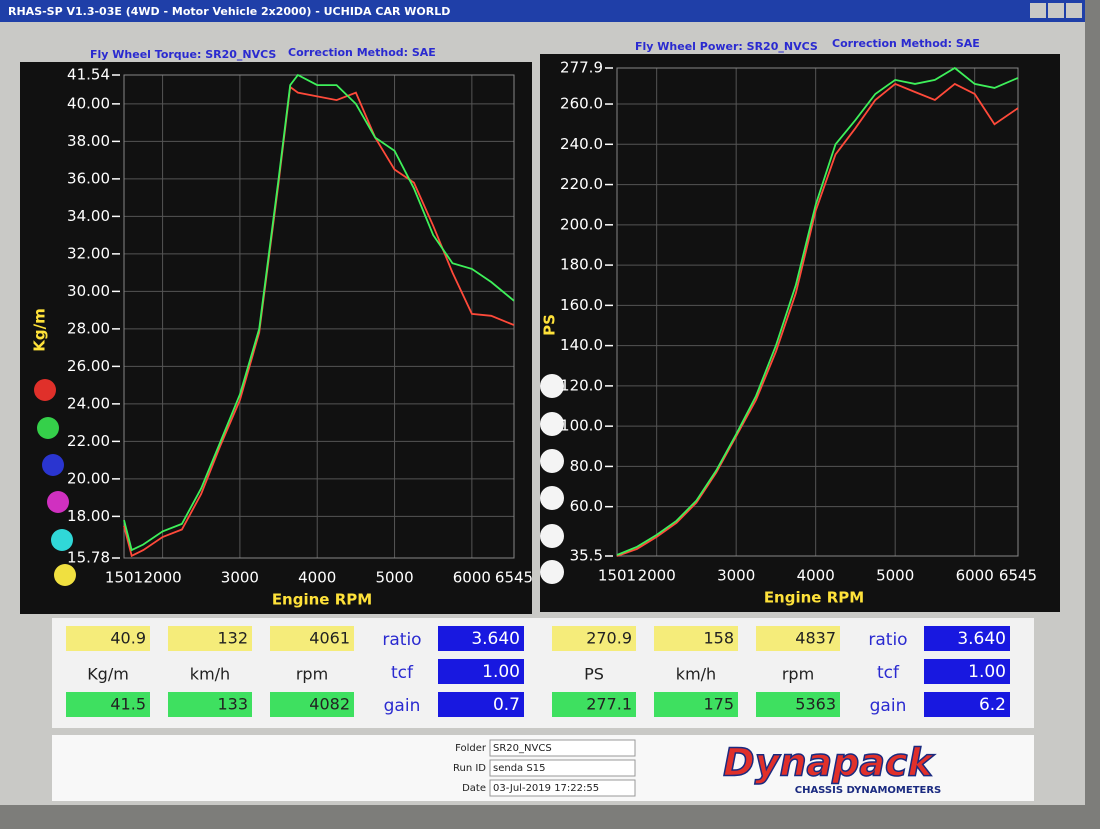 Image resolution: width=1100 pixels, height=829 pixels. Describe the element at coordinates (581, 305) in the screenshot. I see `y-tick-label: 160.0` at that location.